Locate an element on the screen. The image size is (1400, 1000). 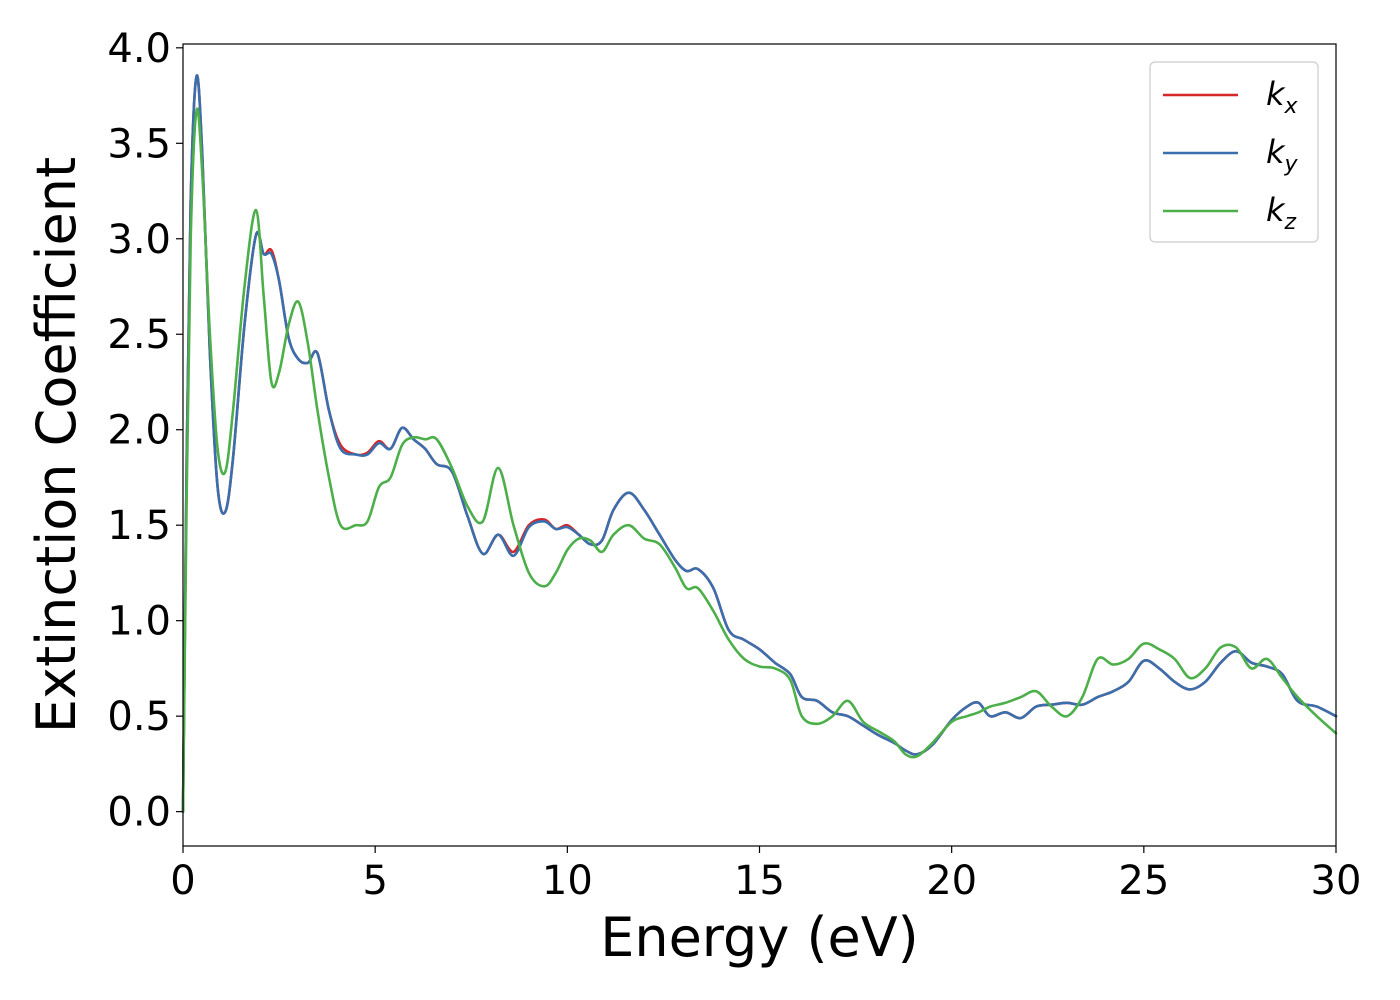
legend-label-subscript: x is located at coordinates (1291, 106).